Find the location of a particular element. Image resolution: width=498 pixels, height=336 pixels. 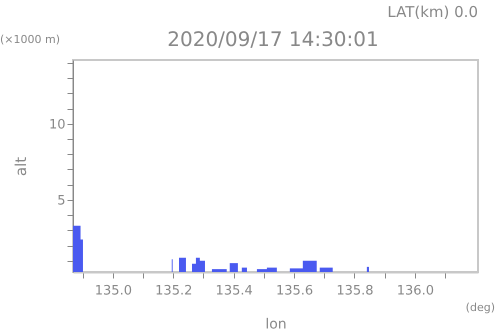

x-tick-label: 136.0 is located at coordinates (415, 291).